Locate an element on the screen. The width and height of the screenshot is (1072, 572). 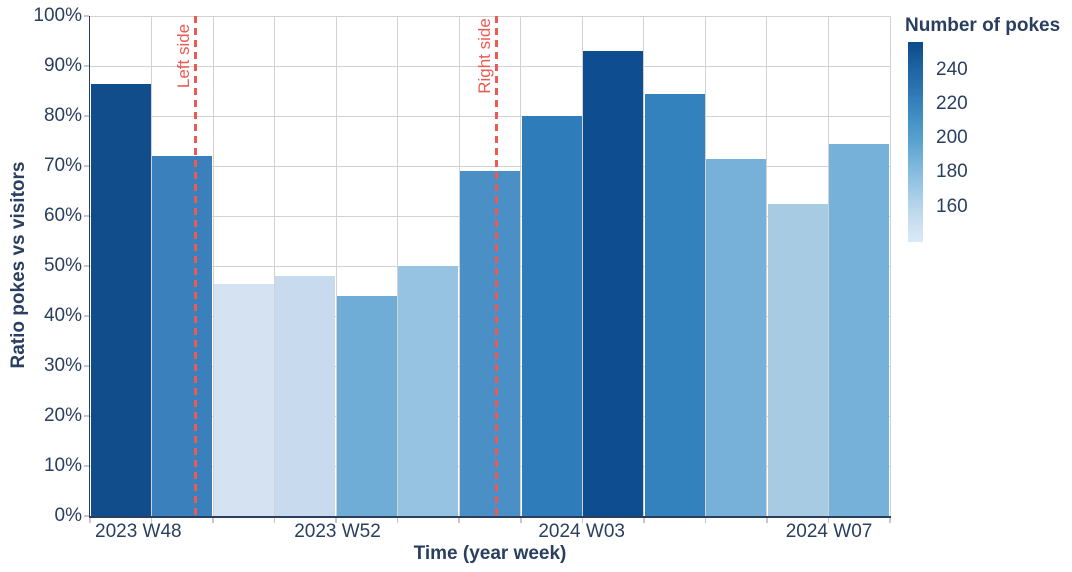
y-tick-label: 10% is located at coordinates (62, 465).